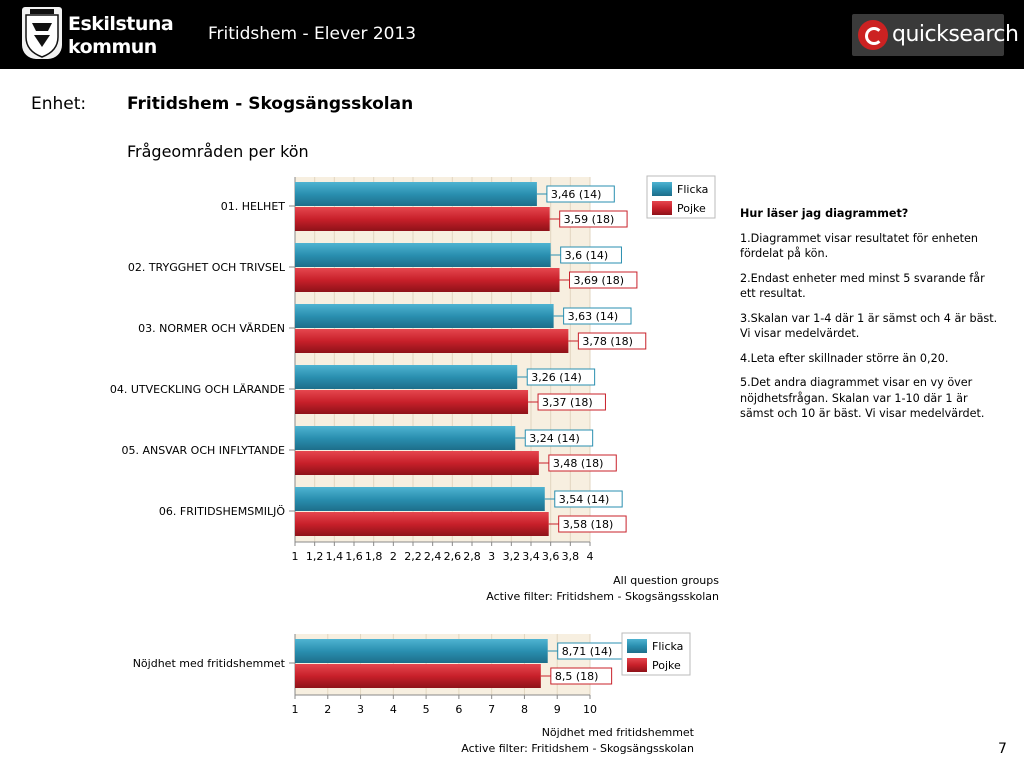 The image size is (1024, 768). Describe the element at coordinates (571, 556) in the screenshot. I see `x-tick-label: 3,8` at that location.